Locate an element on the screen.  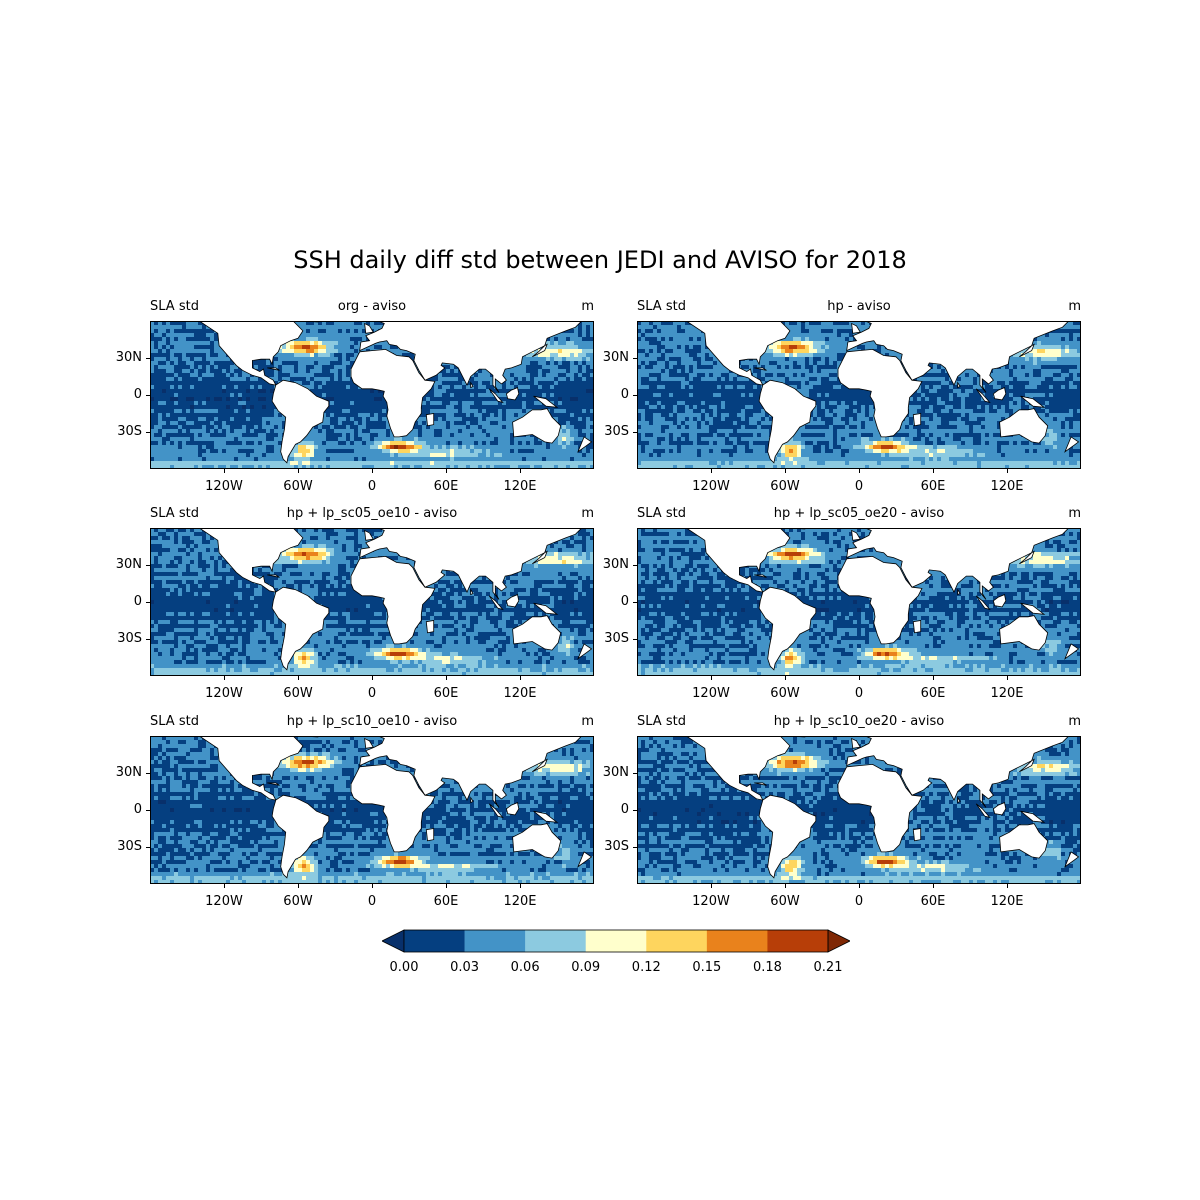
panel-header-center: org - aviso is located at coordinates (372, 306).